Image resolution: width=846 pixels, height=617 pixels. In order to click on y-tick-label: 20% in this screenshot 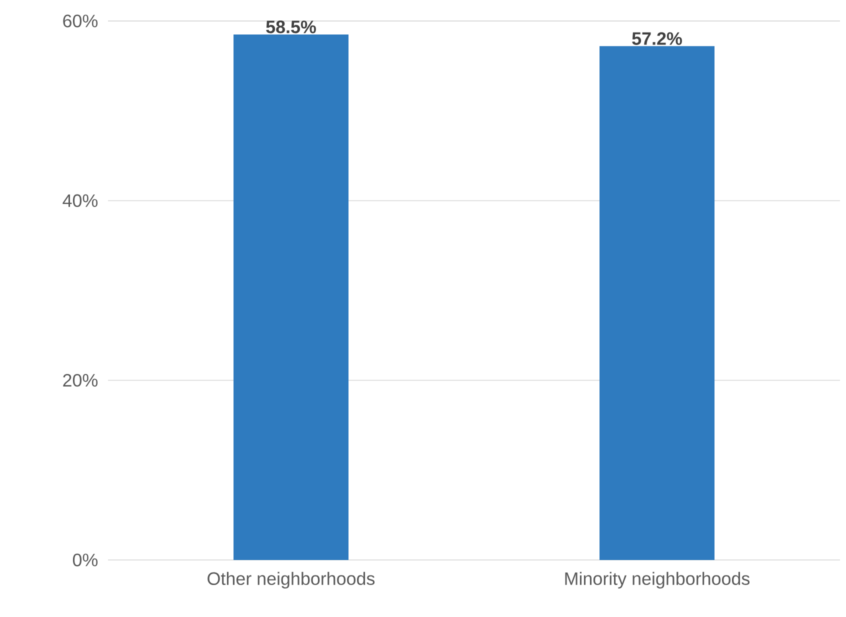, I will do `click(80, 380)`.